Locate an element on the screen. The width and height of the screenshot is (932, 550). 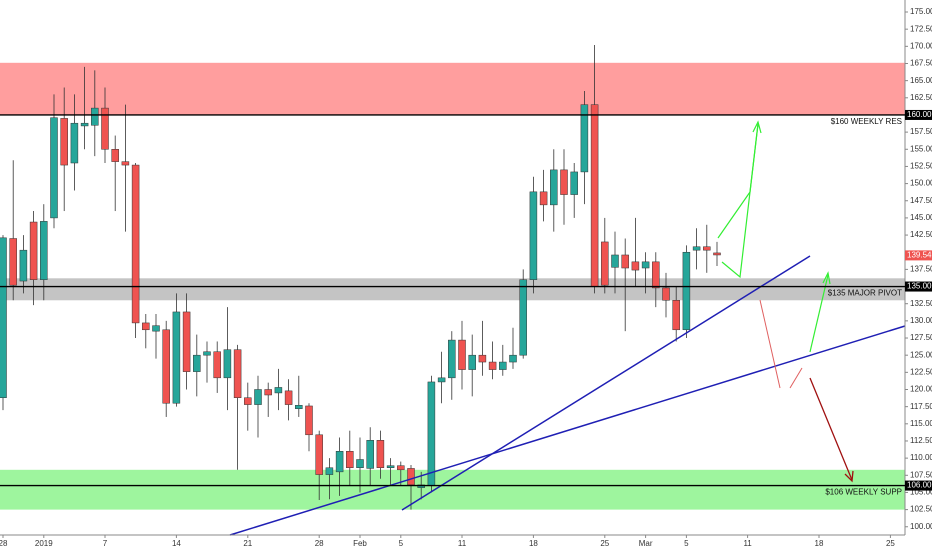
y-tick-label: 145.00 is located at coordinates (921, 217).